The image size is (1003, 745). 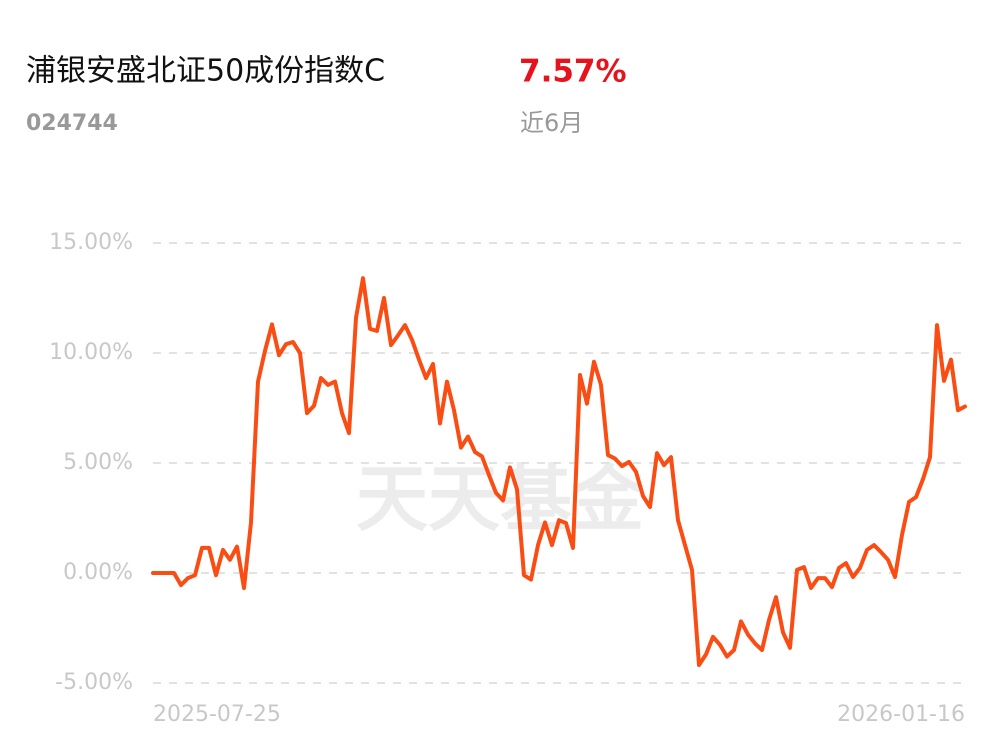 What do you see at coordinates (94, 682) in the screenshot?
I see `y-tick-label: -5.00%` at bounding box center [94, 682].